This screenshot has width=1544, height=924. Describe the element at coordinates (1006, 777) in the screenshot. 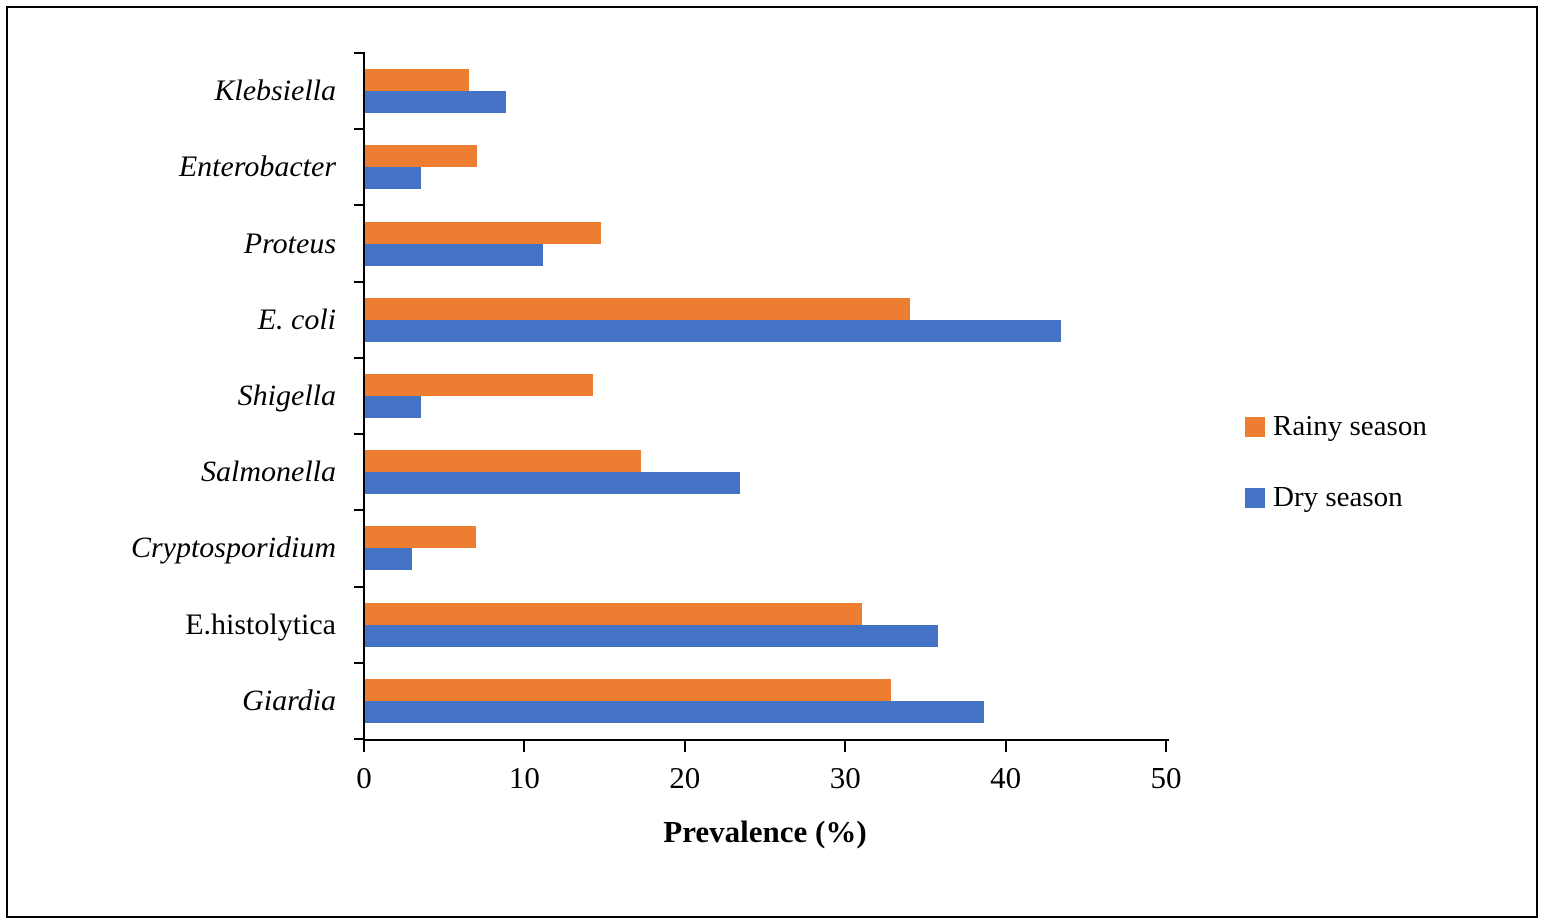

I see `x-tick-label: 40` at that location.